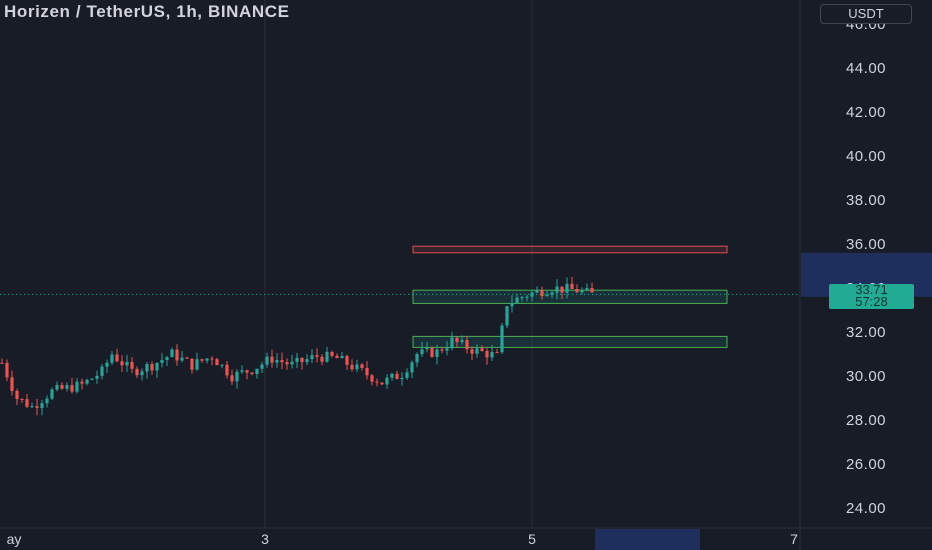  What do you see at coordinates (570, 296) in the screenshot?
I see `support-zone` at bounding box center [570, 296].